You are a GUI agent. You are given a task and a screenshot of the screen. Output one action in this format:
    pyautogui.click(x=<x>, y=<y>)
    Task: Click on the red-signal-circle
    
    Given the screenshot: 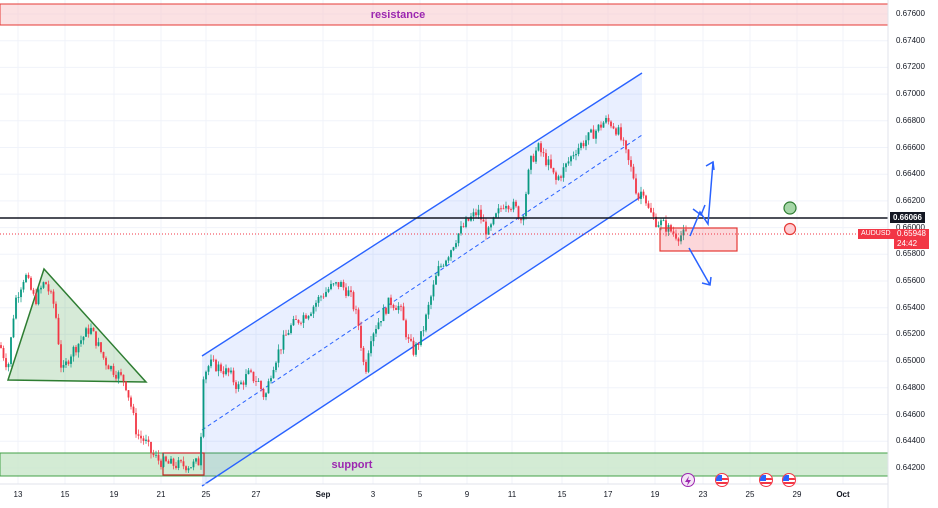 What is the action you would take?
    pyautogui.click(x=790, y=229)
    